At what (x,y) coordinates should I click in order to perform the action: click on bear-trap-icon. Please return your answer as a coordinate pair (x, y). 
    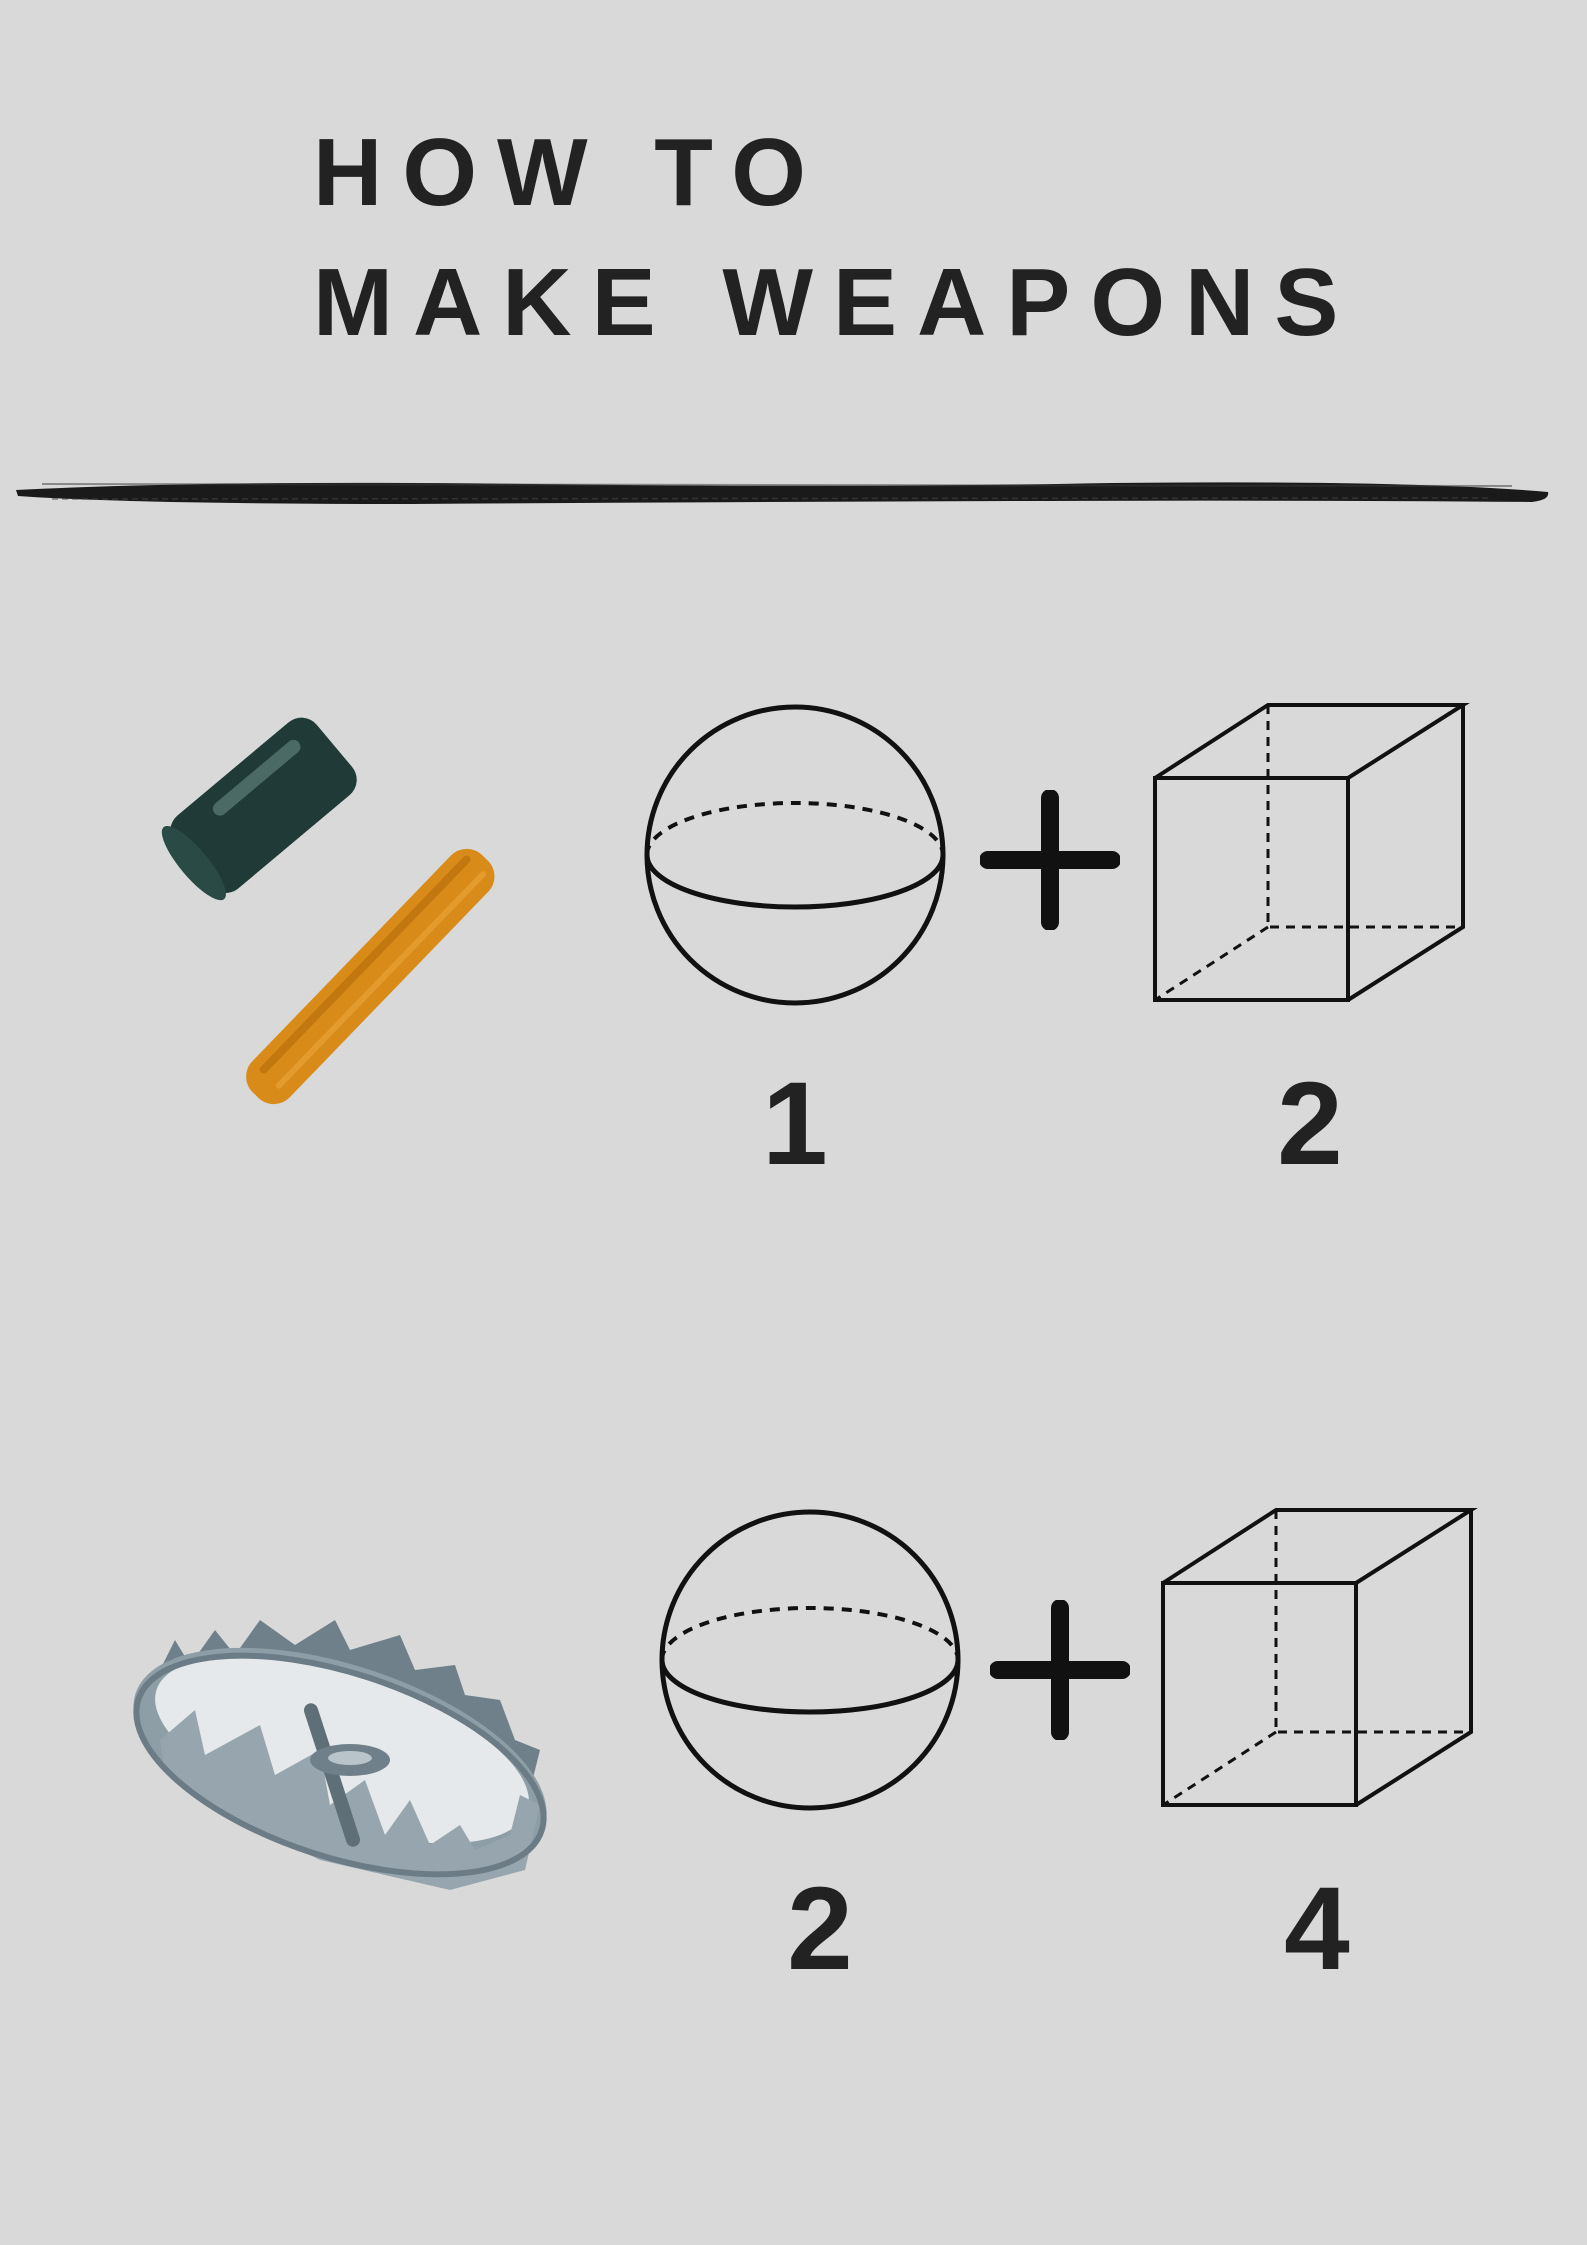
    Looking at the image, I should click on (340, 1755).